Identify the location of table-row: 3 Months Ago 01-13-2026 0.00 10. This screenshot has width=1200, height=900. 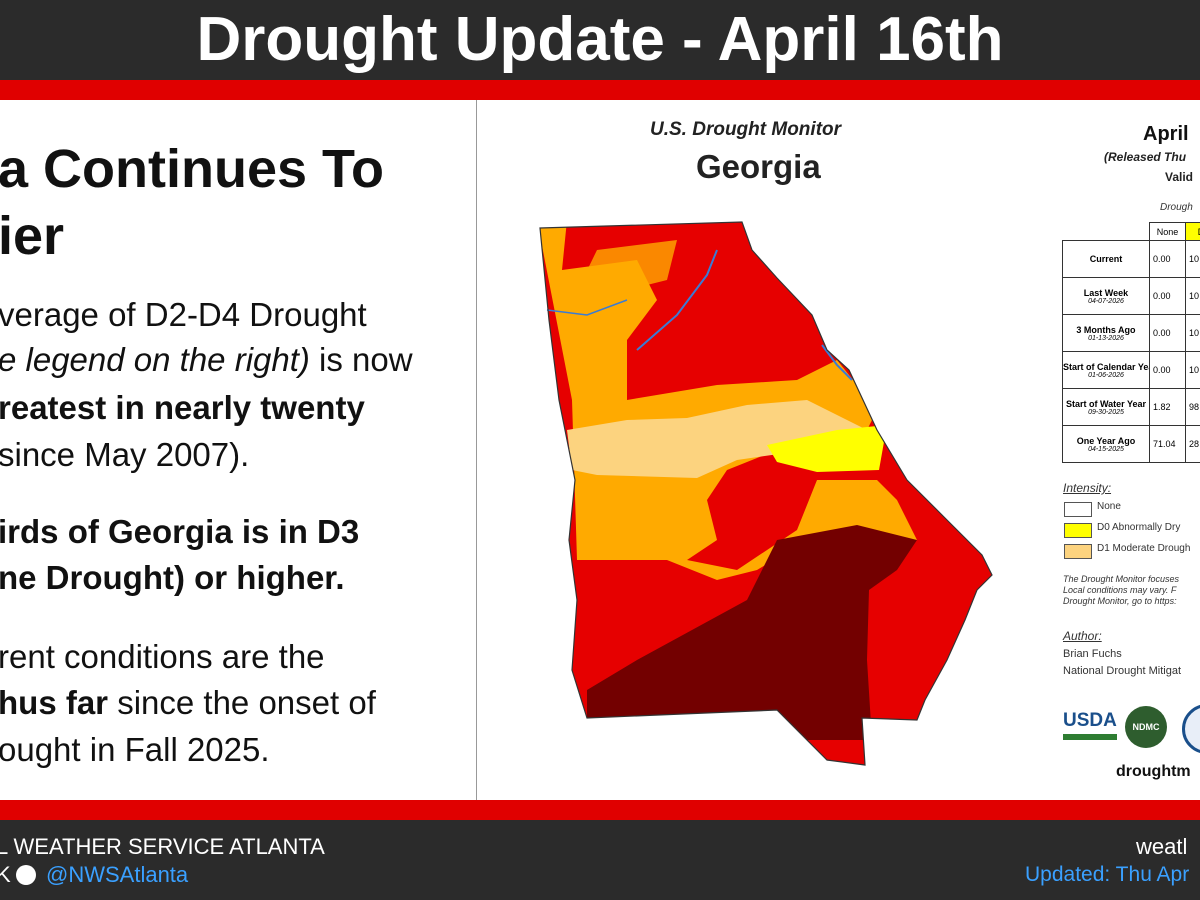
(1131, 333).